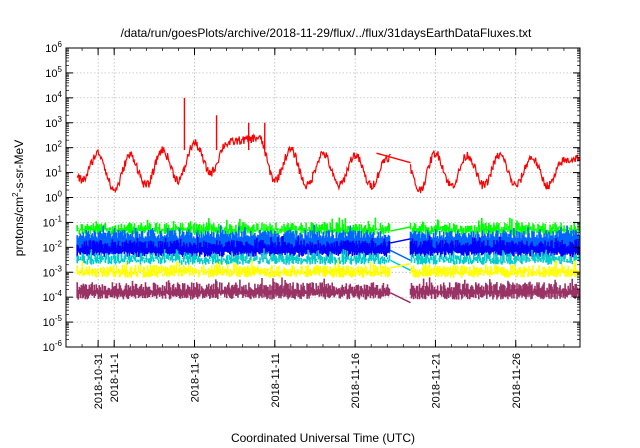  What do you see at coordinates (99, 381) in the screenshot?
I see `x-tick-label: 2018-10-31` at bounding box center [99, 381].